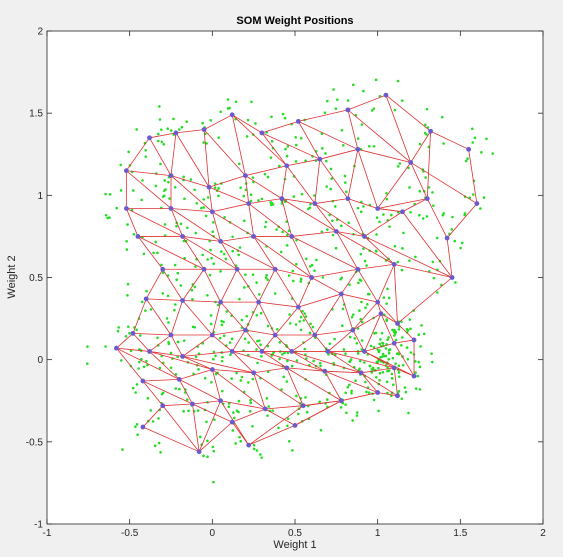  I want to click on x-tick-label: -1, so click(47, 533).